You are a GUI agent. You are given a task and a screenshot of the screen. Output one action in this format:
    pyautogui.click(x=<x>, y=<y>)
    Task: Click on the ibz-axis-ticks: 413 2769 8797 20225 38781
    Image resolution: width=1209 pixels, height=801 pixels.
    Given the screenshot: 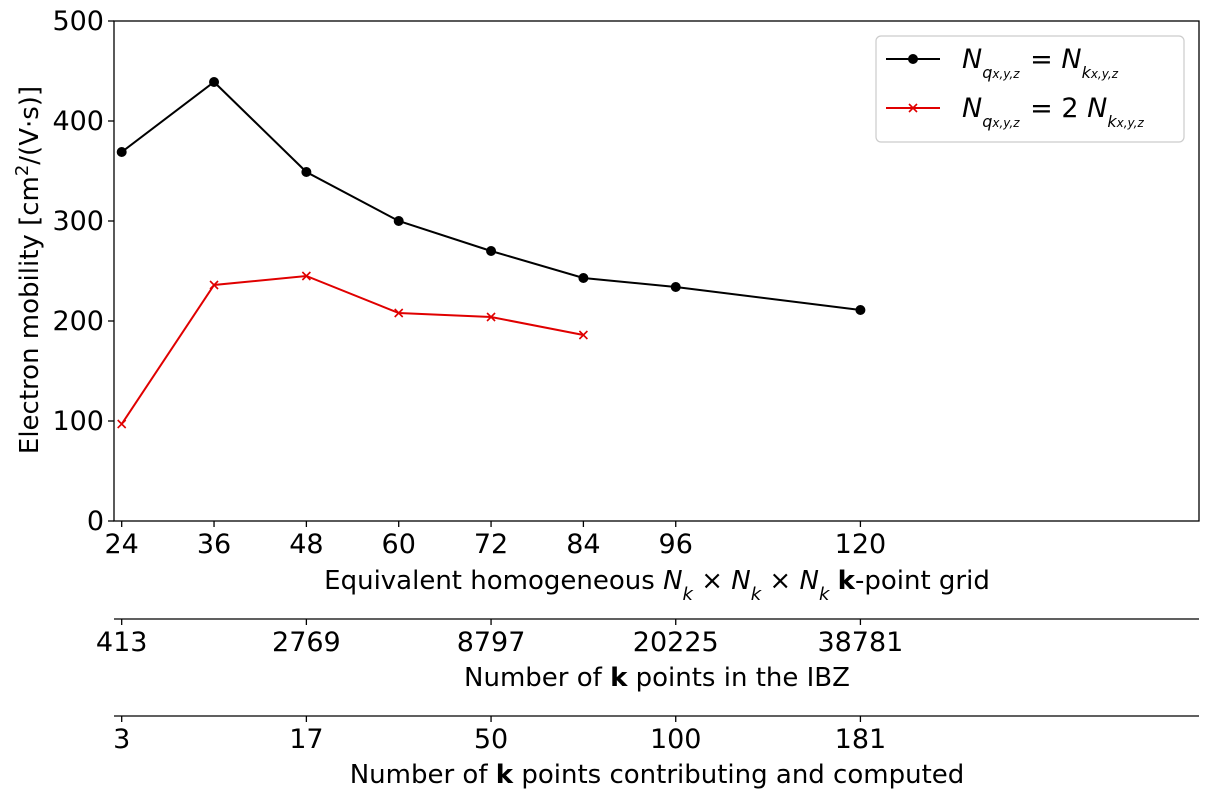 What is the action you would take?
    pyautogui.click(x=499, y=638)
    